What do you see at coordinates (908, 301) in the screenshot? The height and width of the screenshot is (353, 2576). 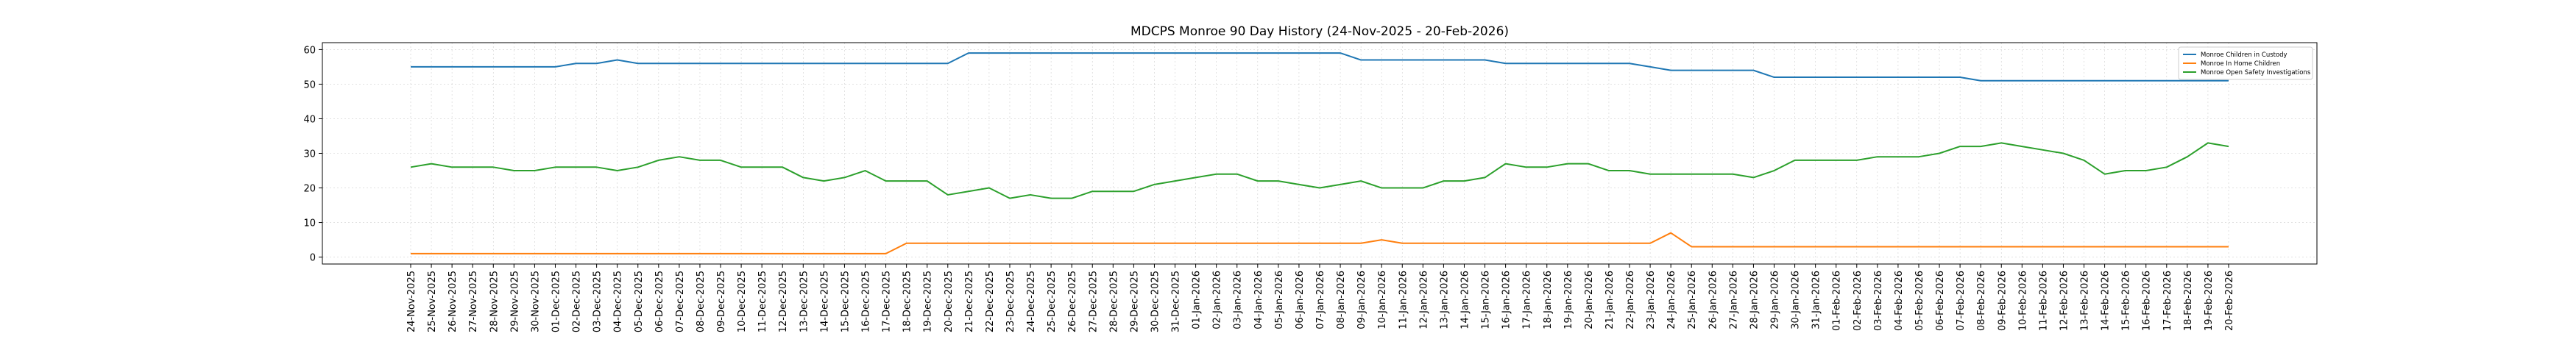 I see `x-tick-label: 18-Dec-2025` at bounding box center [908, 301].